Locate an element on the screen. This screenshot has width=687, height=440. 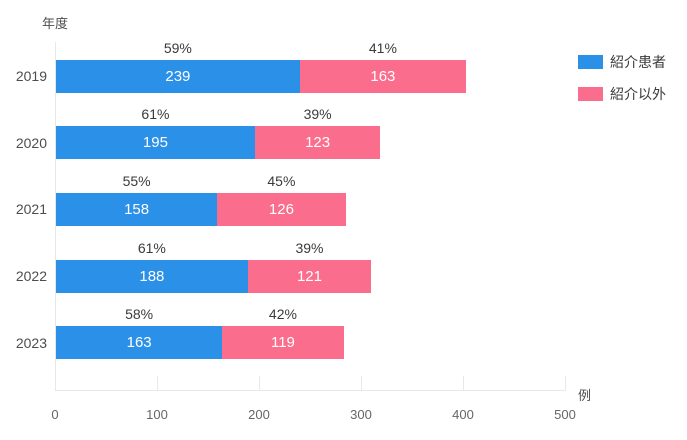
category-label-2022: 2022 is located at coordinates (31, 276).